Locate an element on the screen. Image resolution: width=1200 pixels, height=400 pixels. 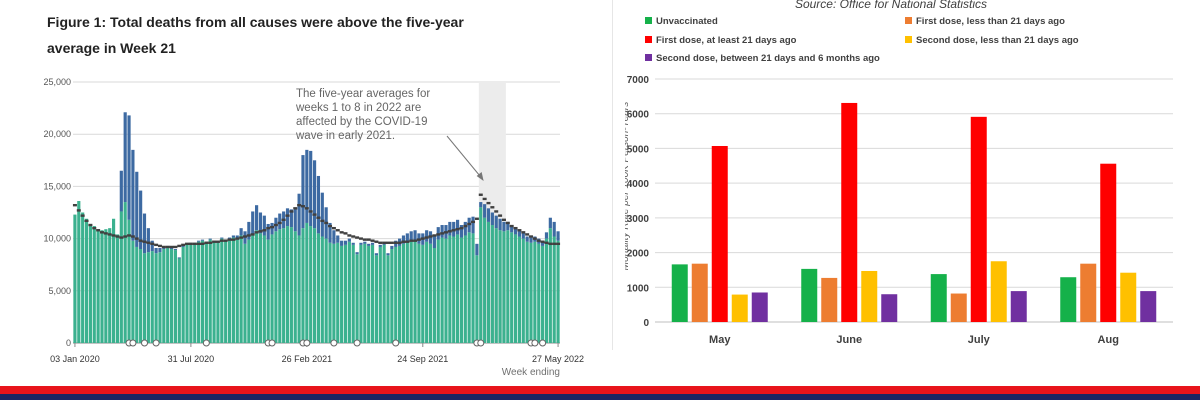
annotation-arrowhead is located at coordinates (480, 176).